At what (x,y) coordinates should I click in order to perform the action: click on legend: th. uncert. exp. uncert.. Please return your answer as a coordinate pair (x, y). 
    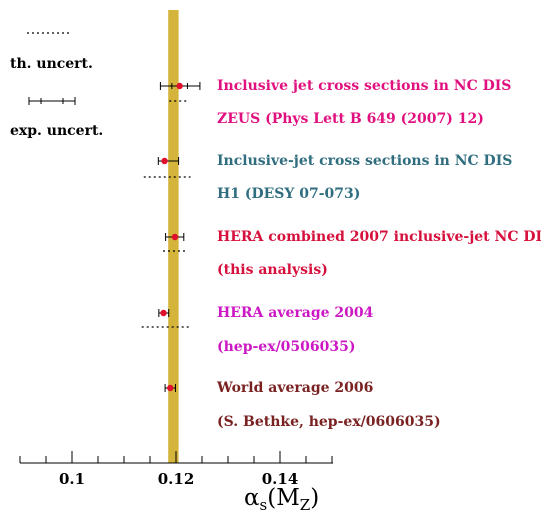
    Looking at the image, I should click on (56, 85).